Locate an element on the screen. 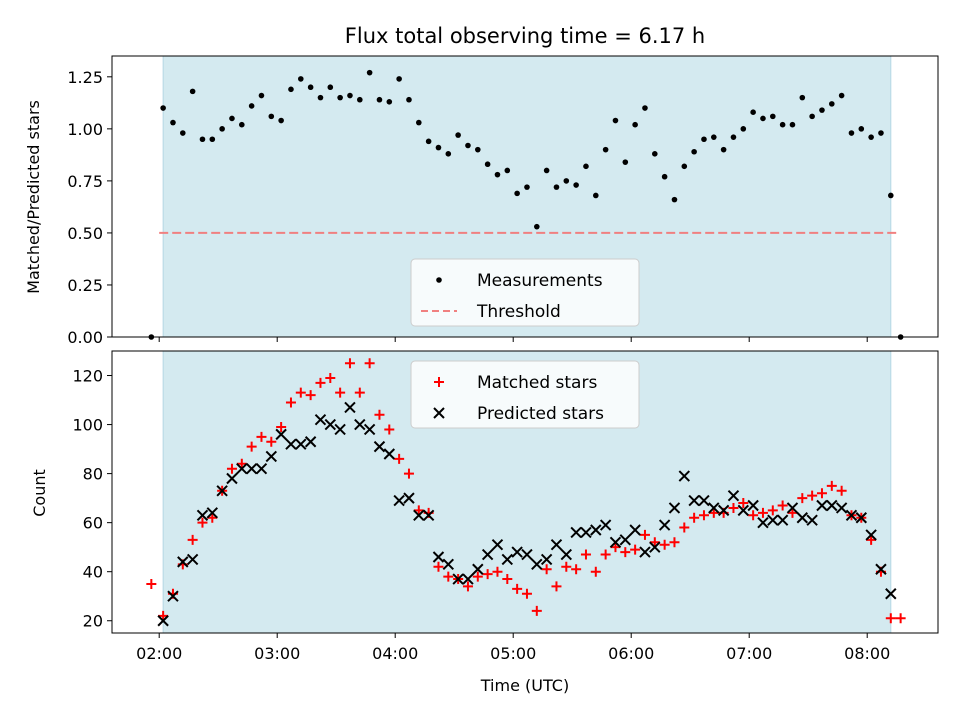  y-tick-label: 120 is located at coordinates (87, 376).